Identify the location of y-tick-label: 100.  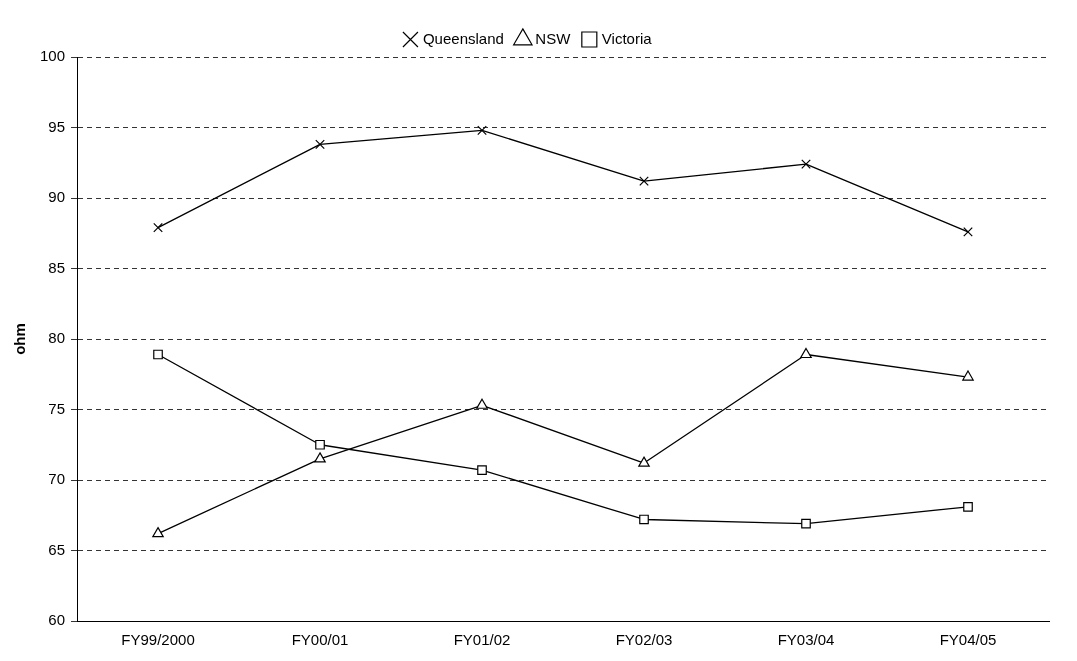
(53, 56).